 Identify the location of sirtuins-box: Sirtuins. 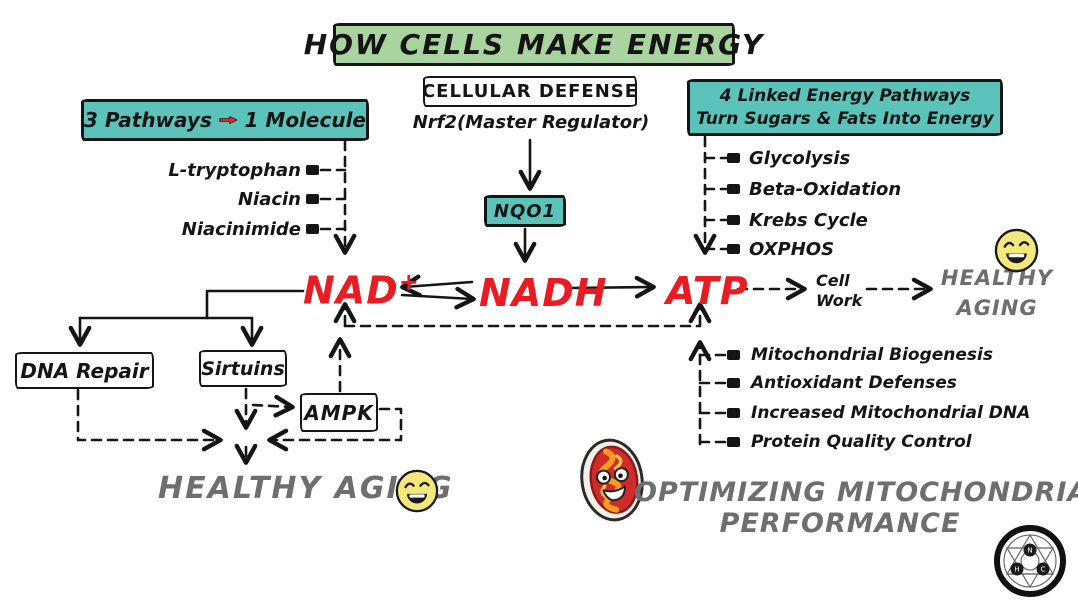
(243, 368).